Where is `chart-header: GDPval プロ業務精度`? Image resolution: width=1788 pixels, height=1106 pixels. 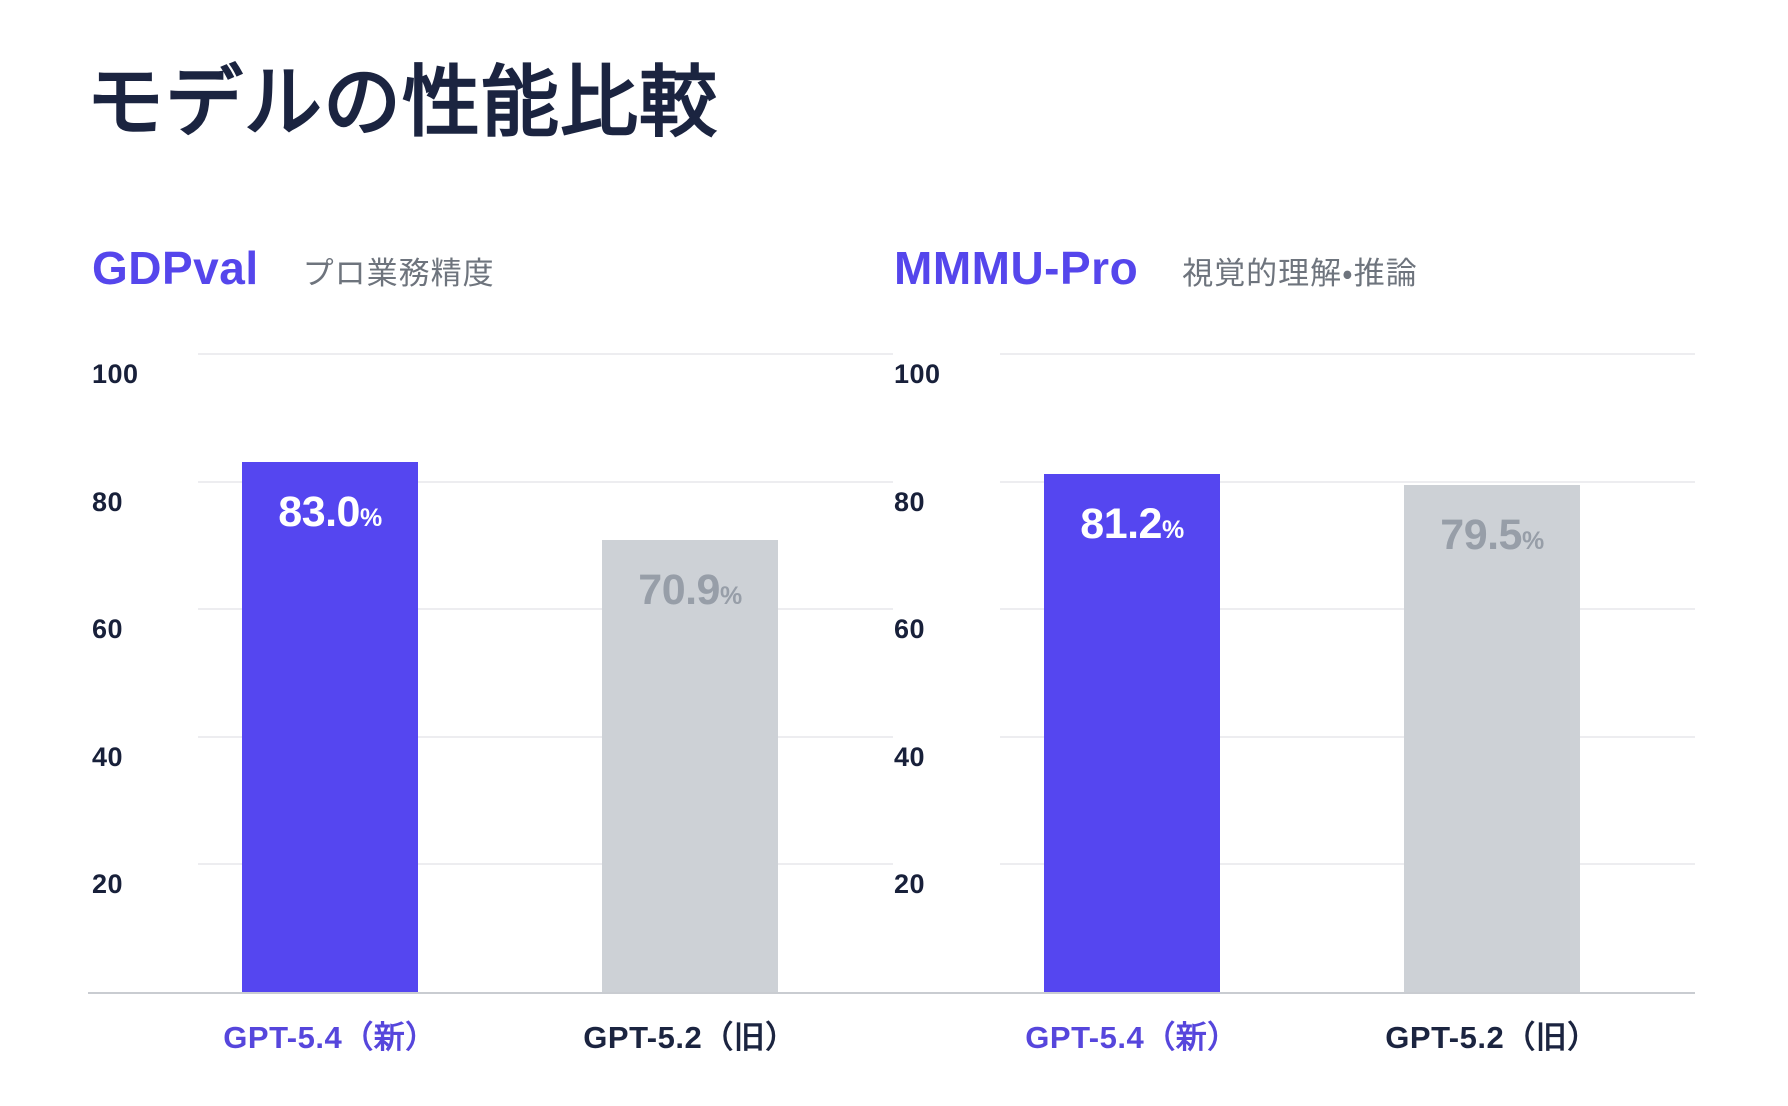
chart-header: GDPval プロ業務精度 is located at coordinates (492, 268).